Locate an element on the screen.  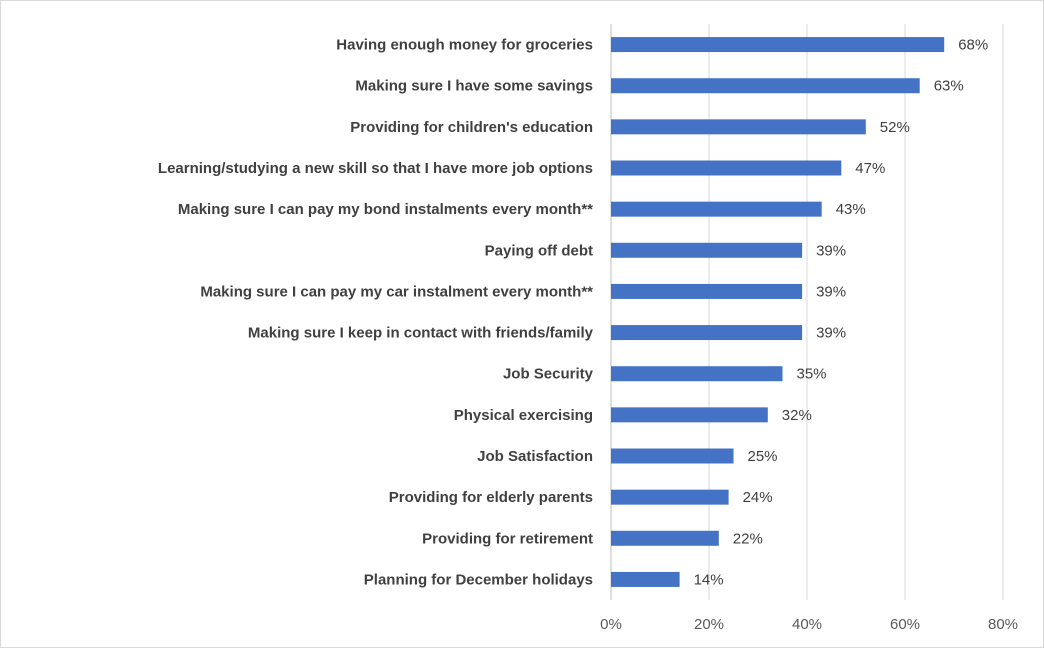
x-tick-label: 80% is located at coordinates (1003, 624).